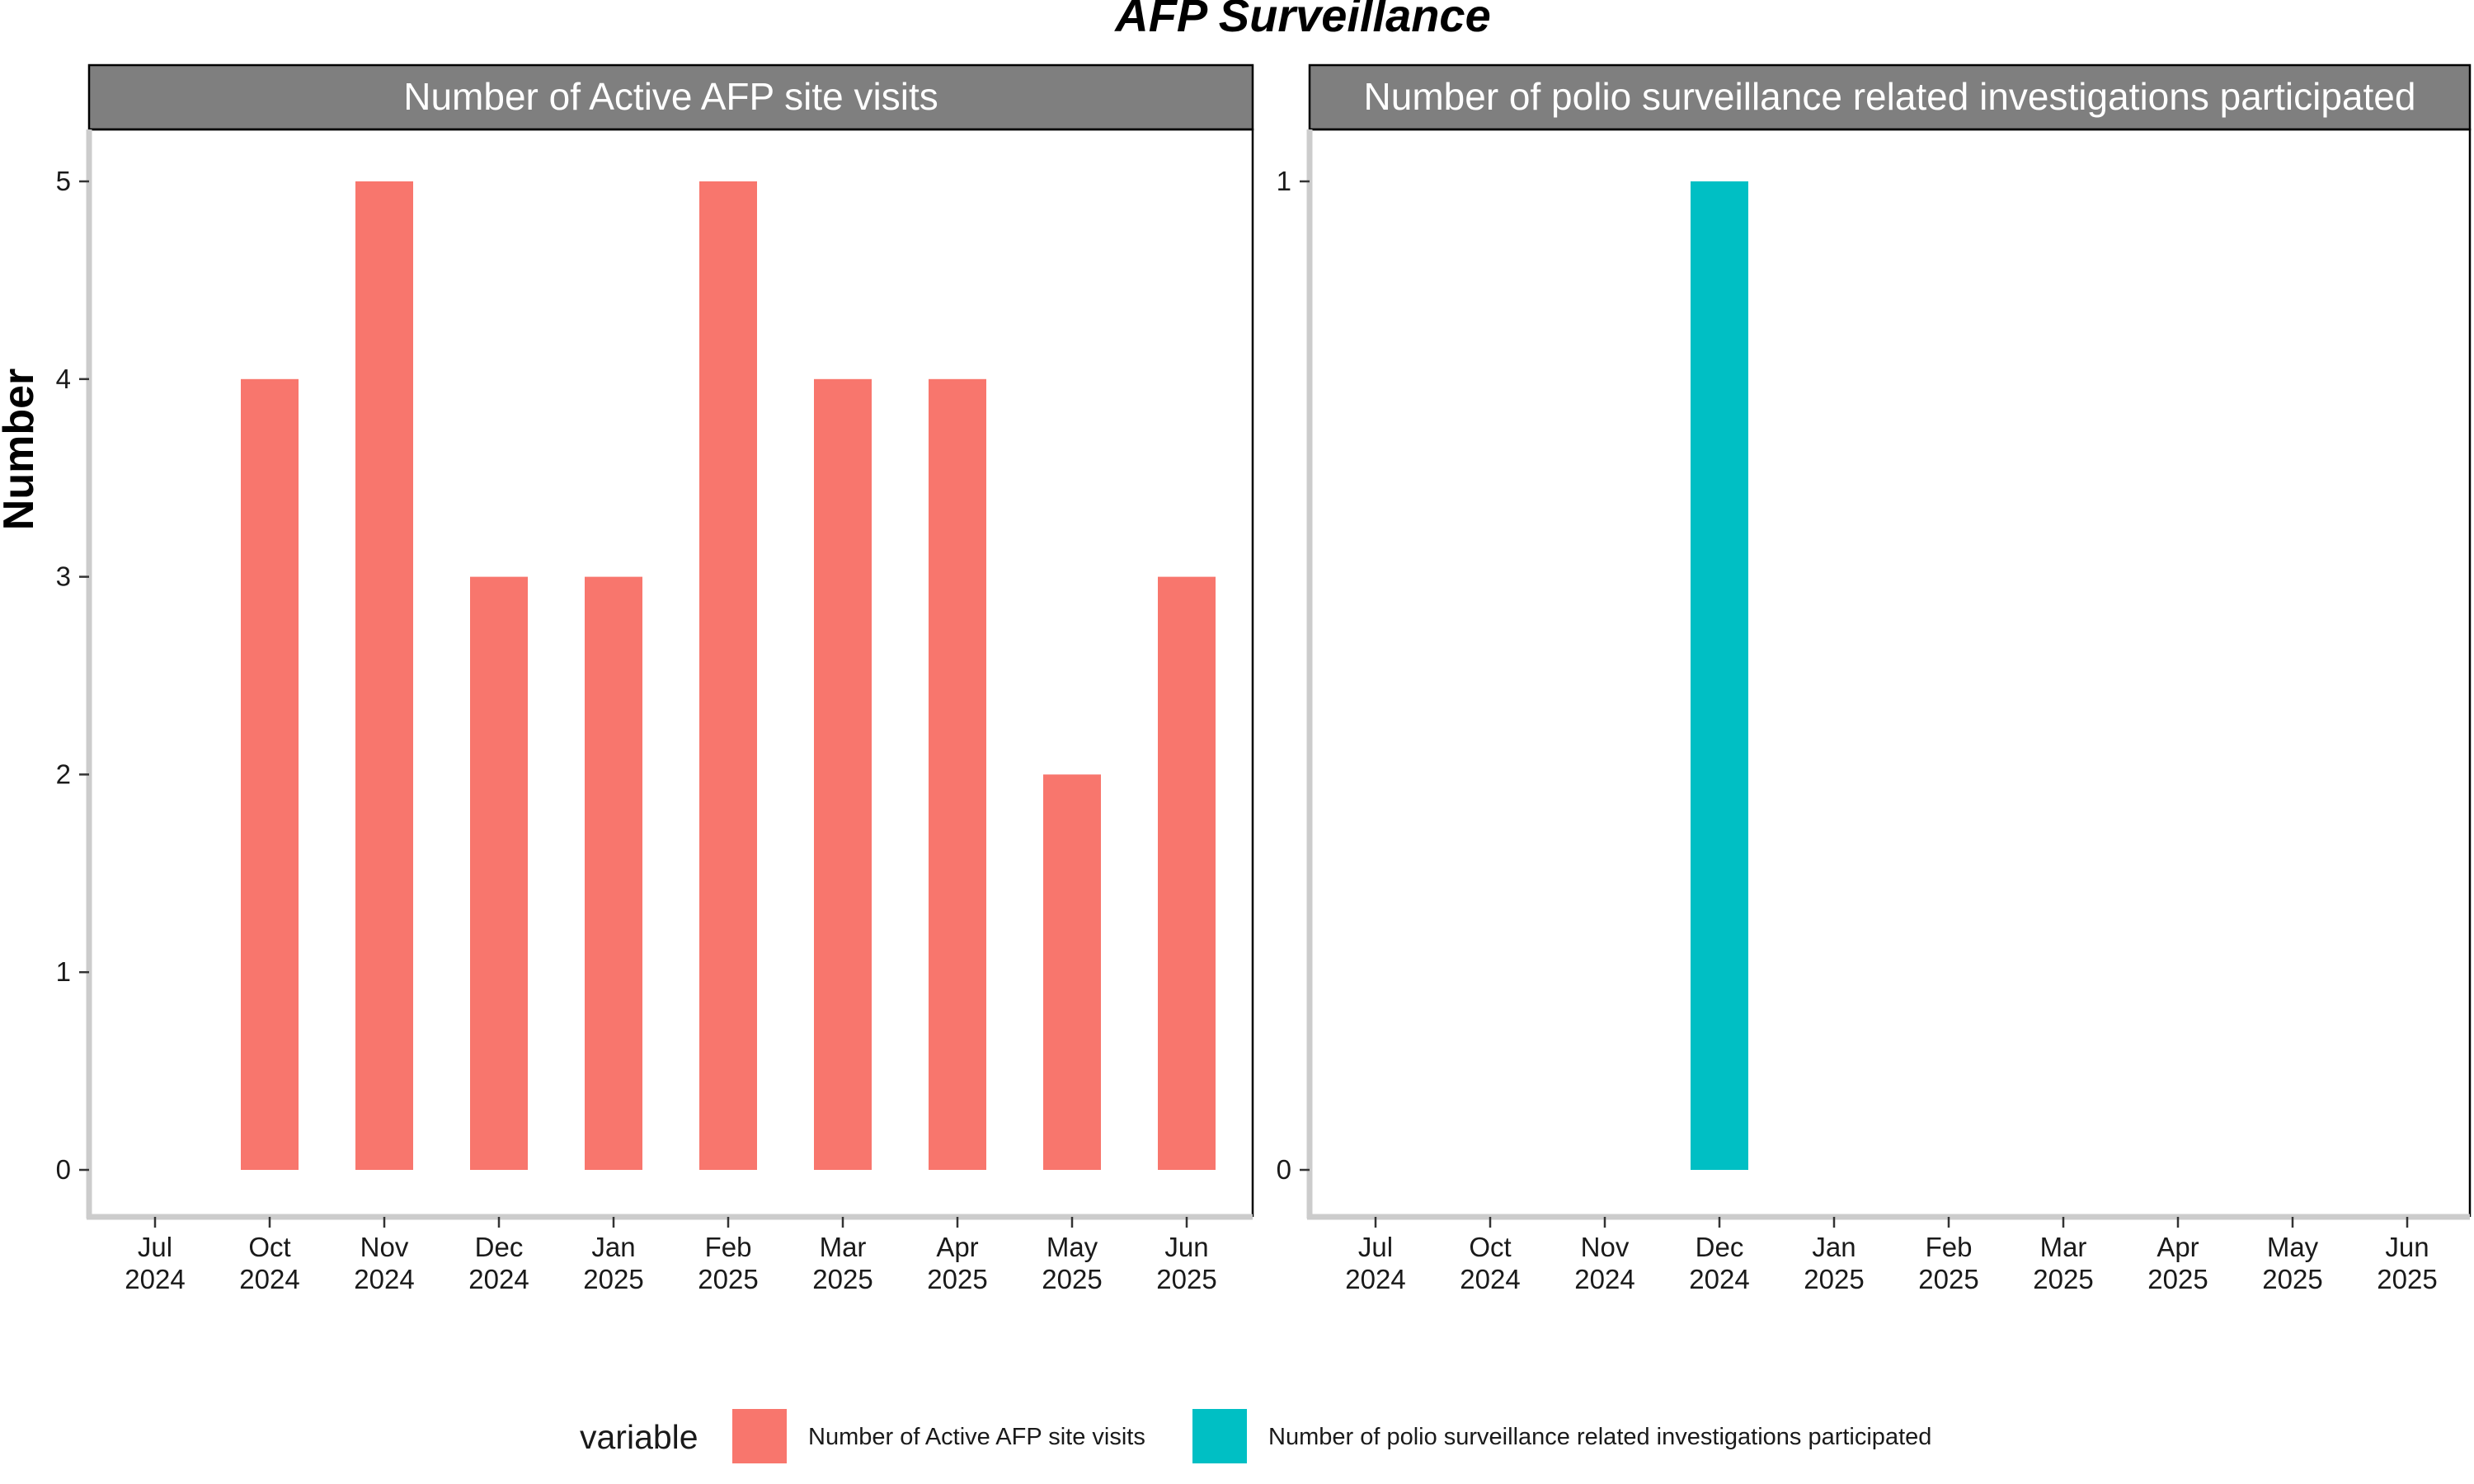 Image resolution: width=2474 pixels, height=1484 pixels. What do you see at coordinates (1187, 873) in the screenshot?
I see `bar-jun-2025` at bounding box center [1187, 873].